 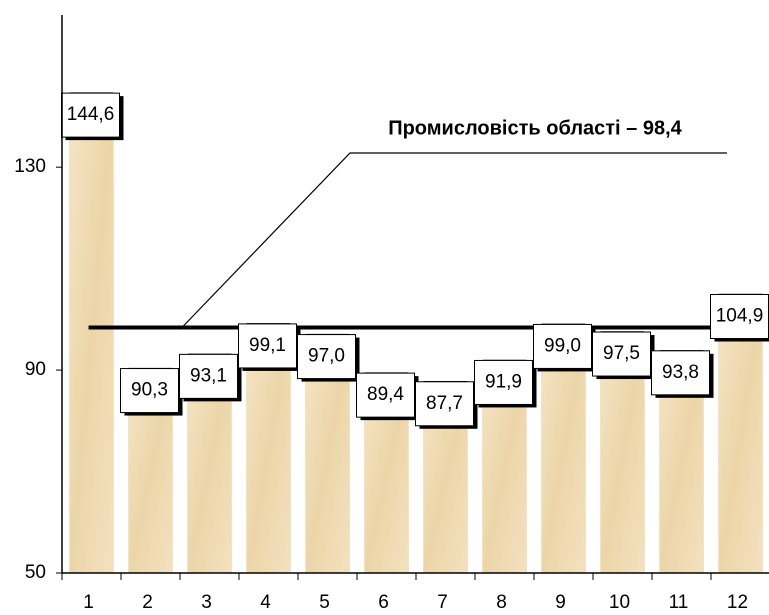 I want to click on x-tick-label: 2, so click(x=147, y=602).